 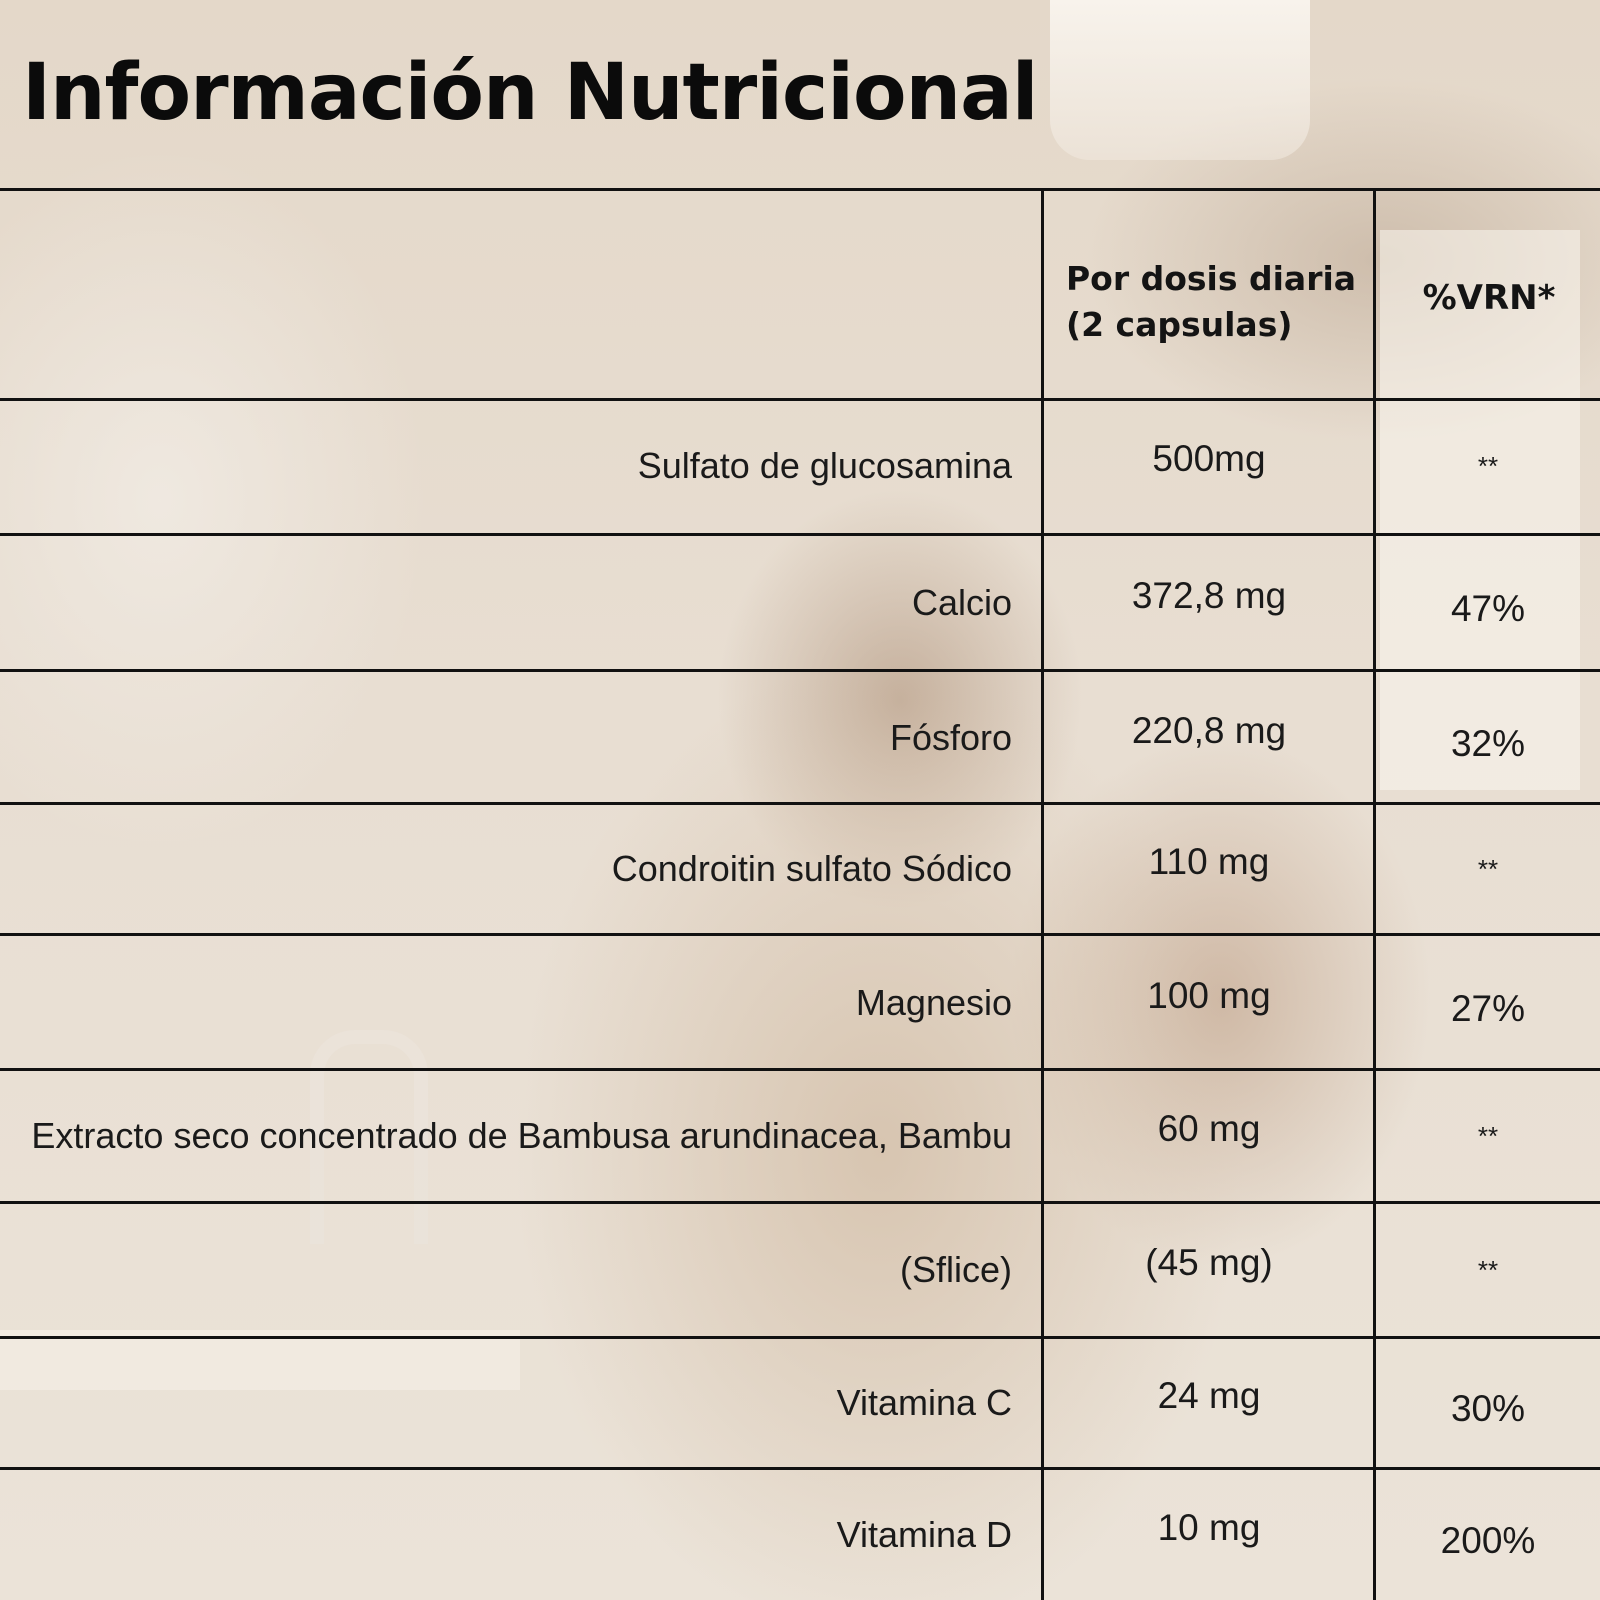 What do you see at coordinates (800, 1403) in the screenshot?
I see `table-row: Vitamina C 24 mg 30%` at bounding box center [800, 1403].